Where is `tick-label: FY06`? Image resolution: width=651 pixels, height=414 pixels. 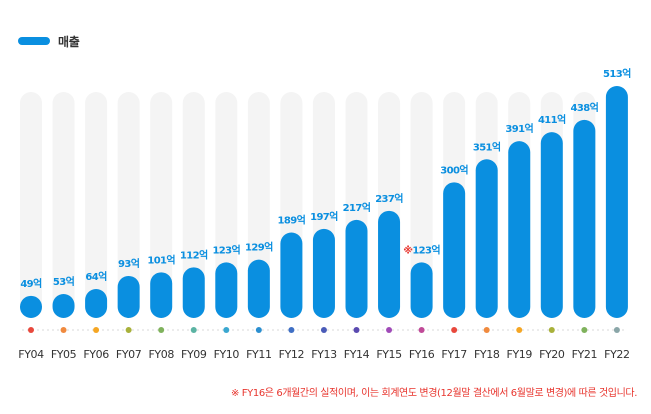 tick-label: FY06 is located at coordinates (96, 354).